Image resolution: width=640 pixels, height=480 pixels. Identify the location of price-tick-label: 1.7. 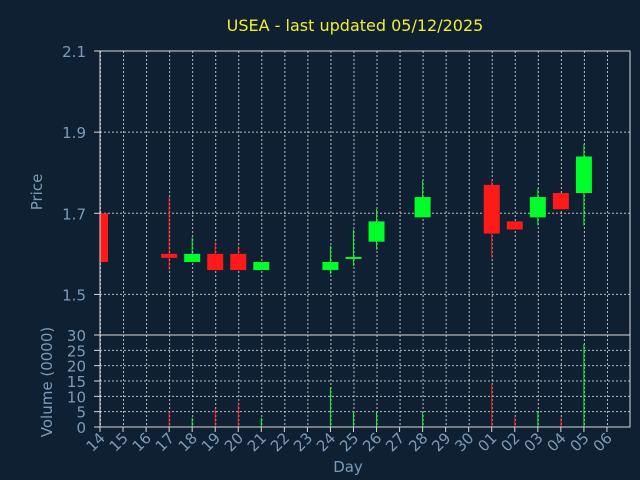
(74, 214).